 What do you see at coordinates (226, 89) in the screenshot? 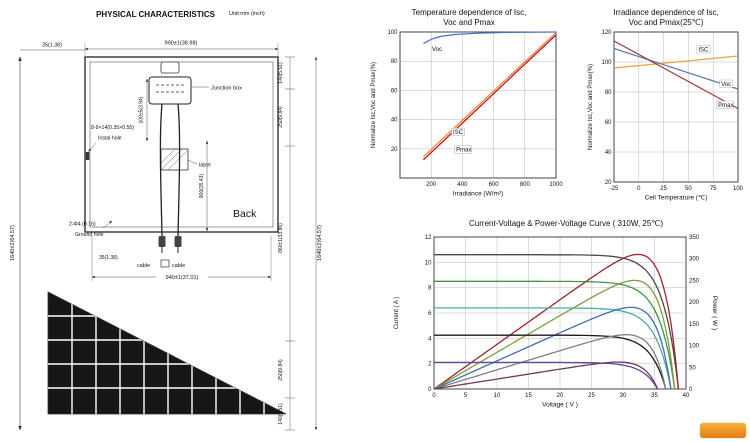
I see `note-junction-box: Junction box` at bounding box center [226, 89].